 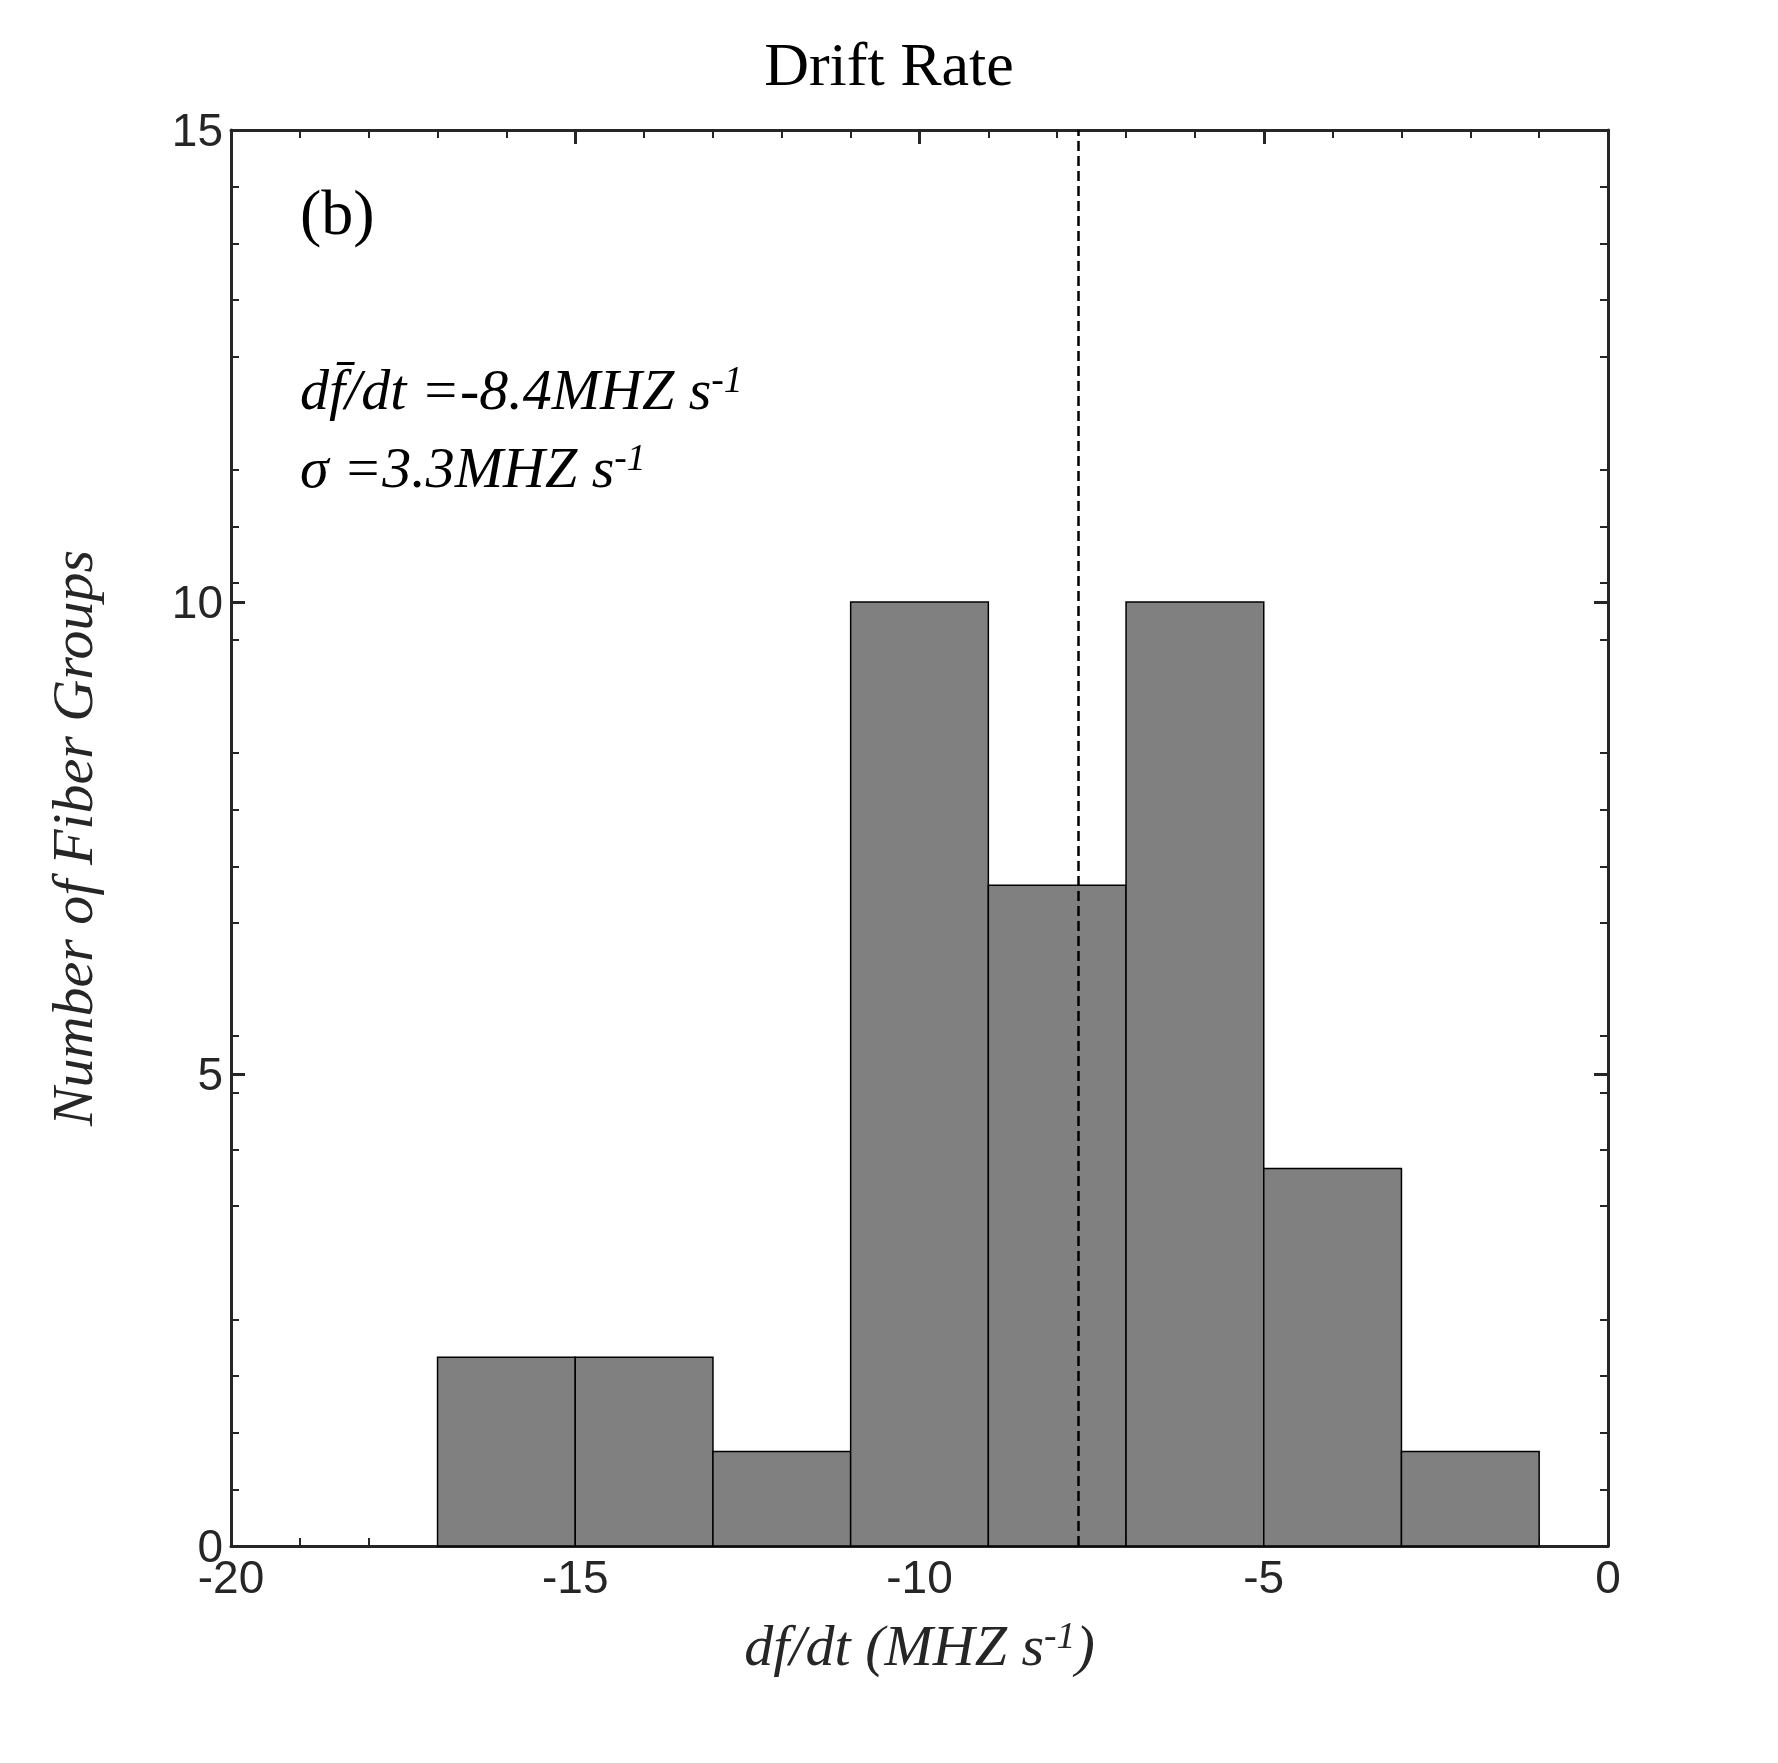 I want to click on y-tick-label: 15, so click(x=197, y=130).